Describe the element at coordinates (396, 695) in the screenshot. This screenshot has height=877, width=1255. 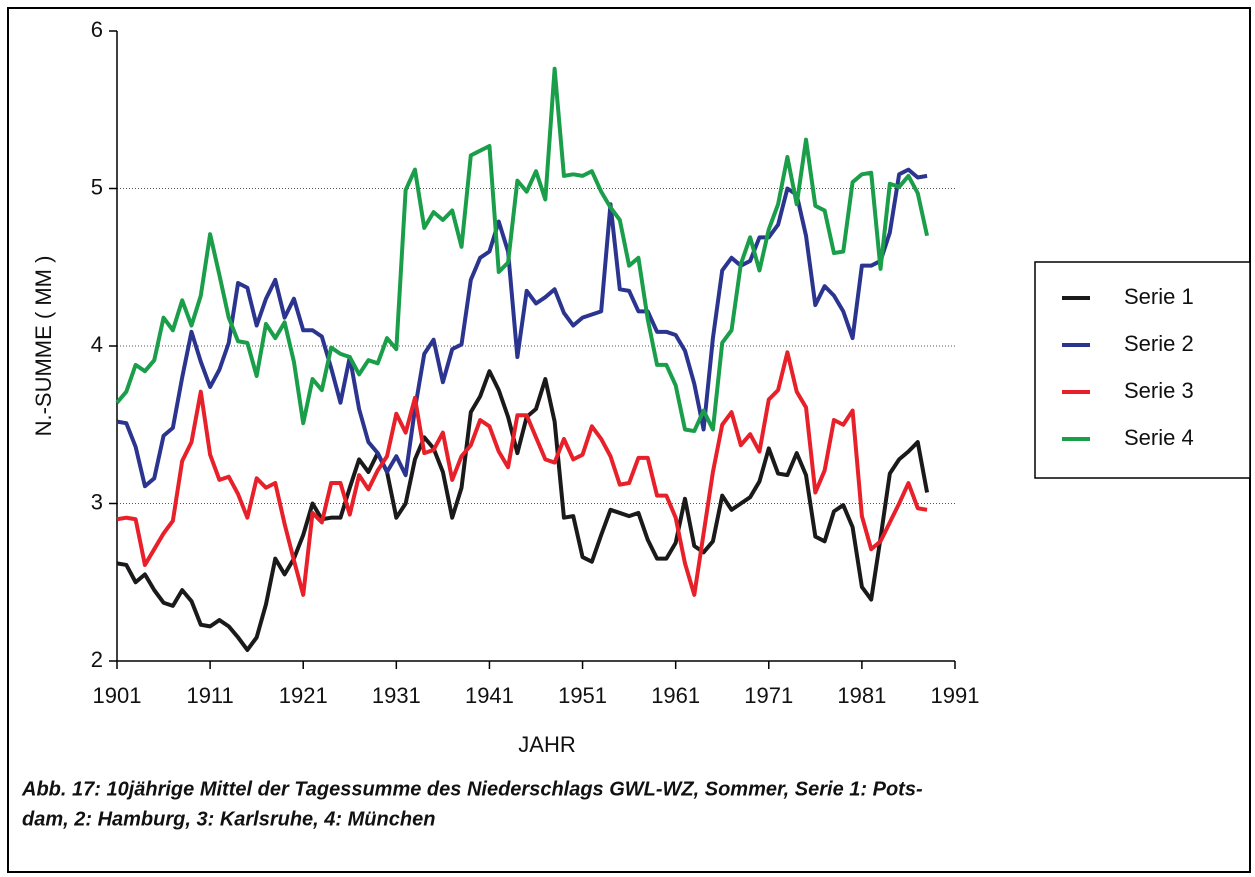
I see `x-tick-label: 1931` at that location.